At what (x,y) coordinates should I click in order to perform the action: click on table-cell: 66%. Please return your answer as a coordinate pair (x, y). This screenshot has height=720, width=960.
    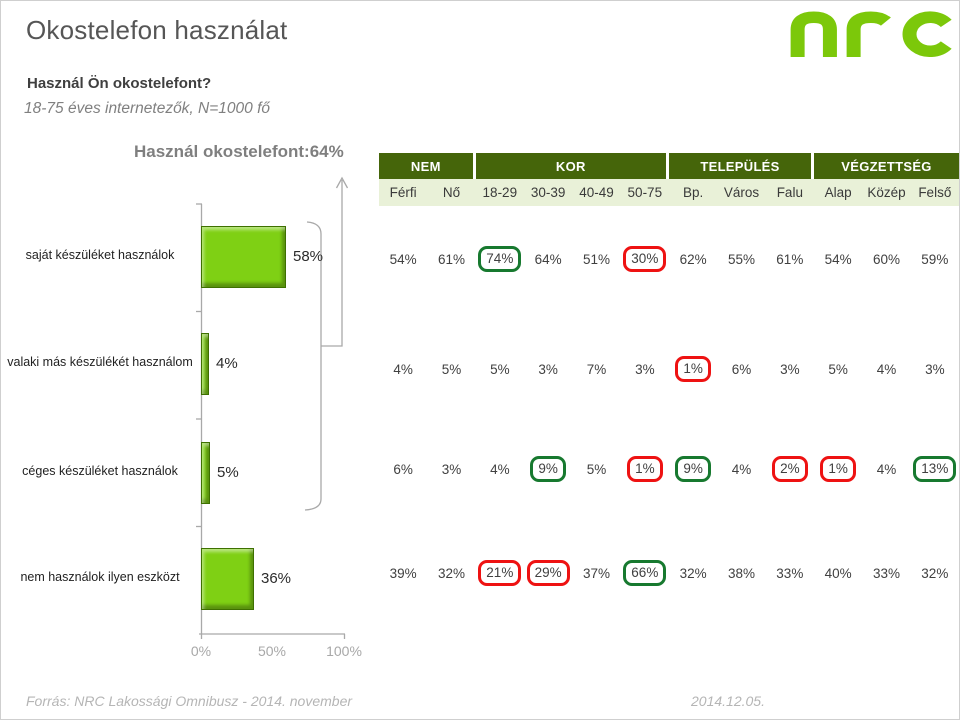
    Looking at the image, I should click on (645, 573).